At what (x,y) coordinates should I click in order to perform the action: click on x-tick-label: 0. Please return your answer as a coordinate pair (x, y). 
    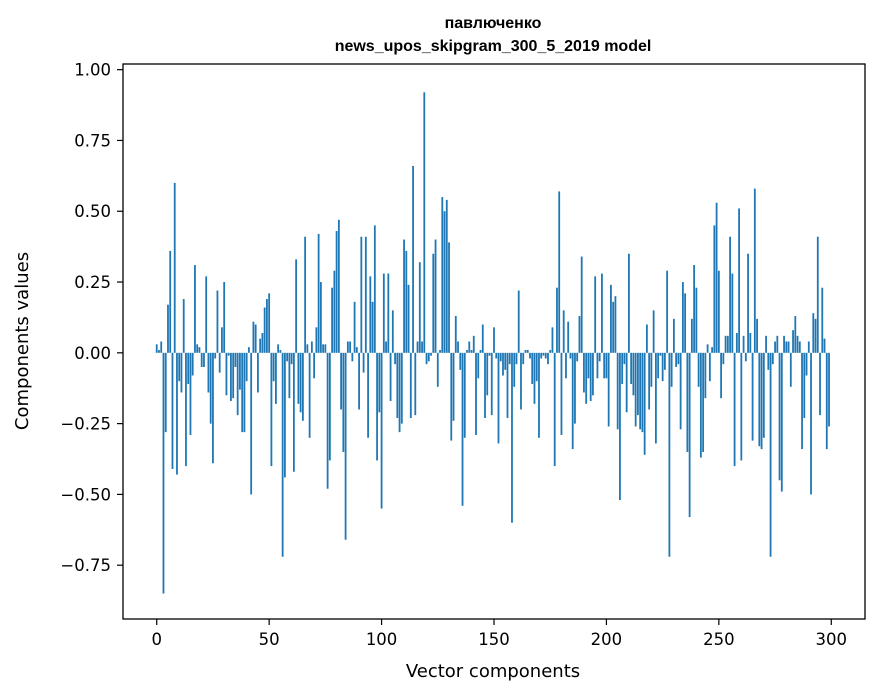
    Looking at the image, I should click on (156, 639).